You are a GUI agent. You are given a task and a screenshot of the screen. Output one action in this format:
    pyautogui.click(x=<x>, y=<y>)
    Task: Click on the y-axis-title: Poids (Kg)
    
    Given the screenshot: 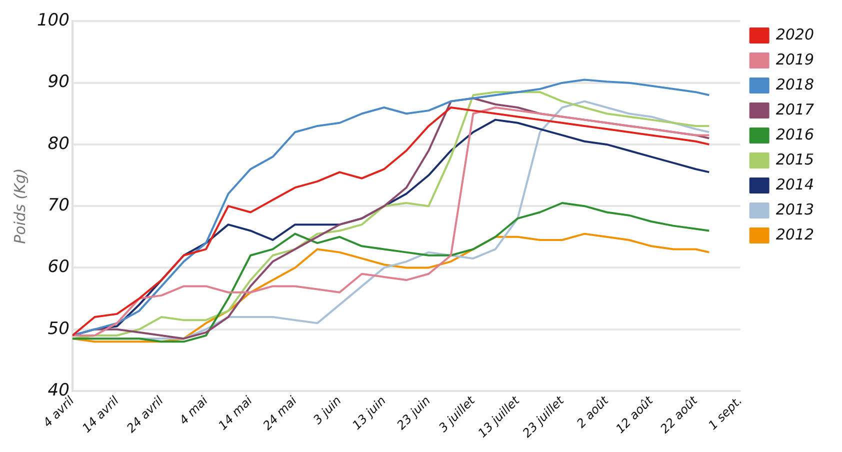 What is the action you would take?
    pyautogui.click(x=19, y=206)
    